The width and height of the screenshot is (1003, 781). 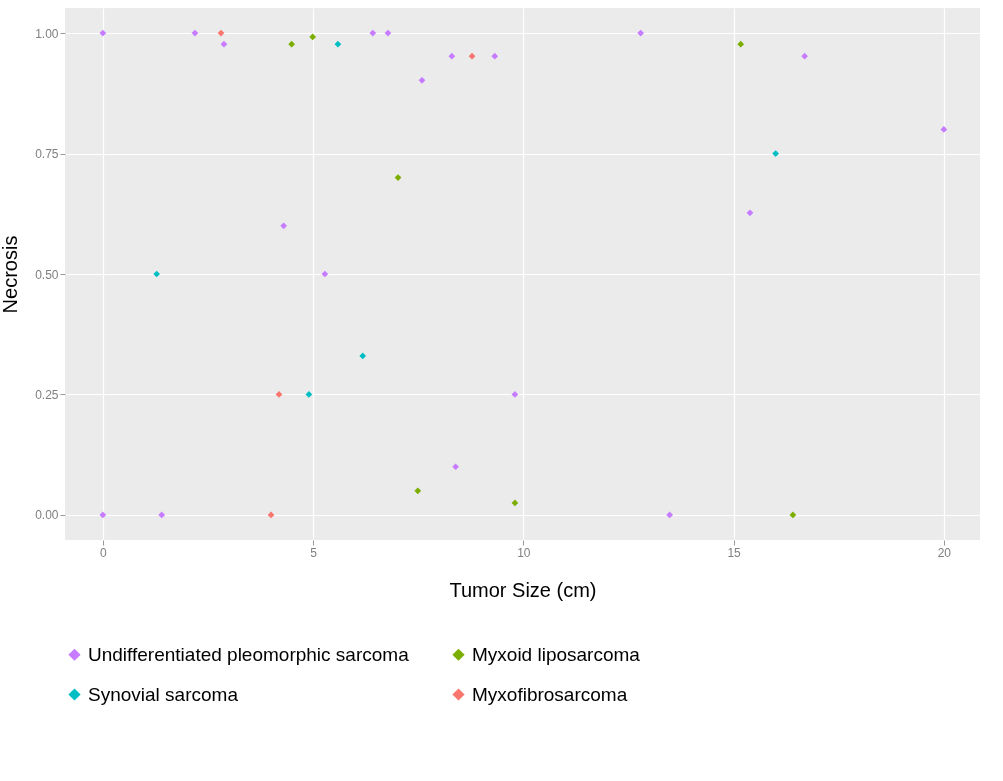 What do you see at coordinates (47, 515) in the screenshot?
I see `y-tick-label: 0.00` at bounding box center [47, 515].